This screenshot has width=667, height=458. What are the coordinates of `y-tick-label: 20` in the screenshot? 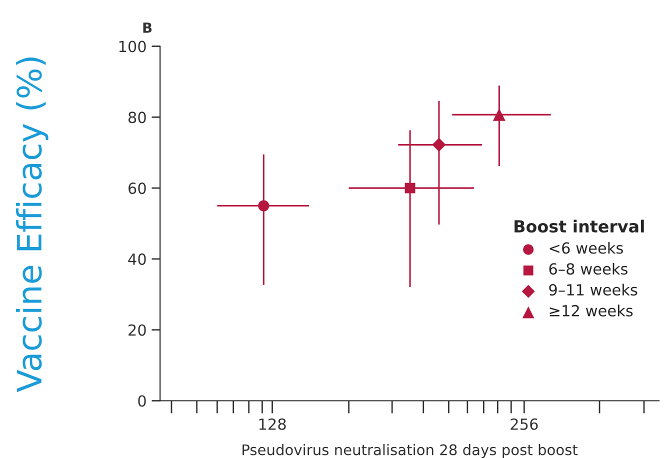 It's located at (137, 330).